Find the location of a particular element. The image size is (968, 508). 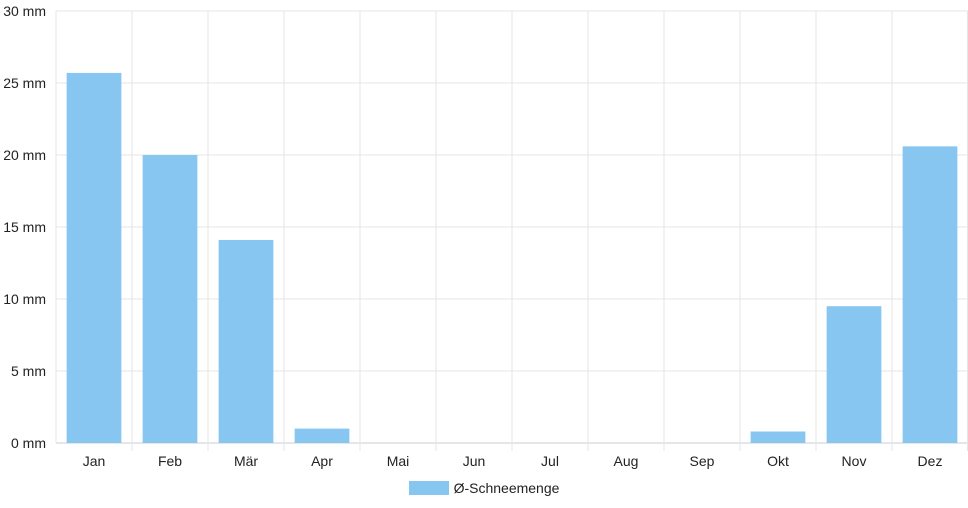

y-tick-label: 20 mm is located at coordinates (24, 155).